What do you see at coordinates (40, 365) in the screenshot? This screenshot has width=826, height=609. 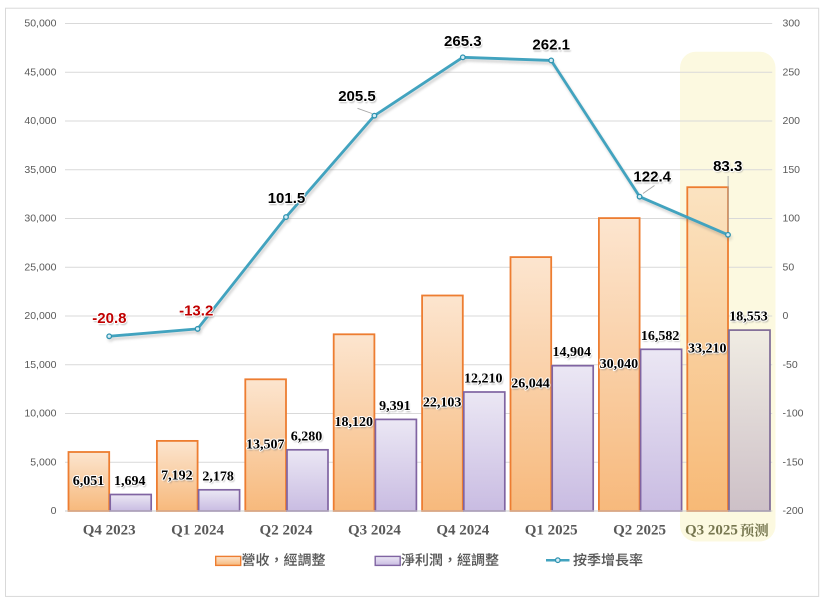 I see `svg-text: 15,000` at bounding box center [40, 365].